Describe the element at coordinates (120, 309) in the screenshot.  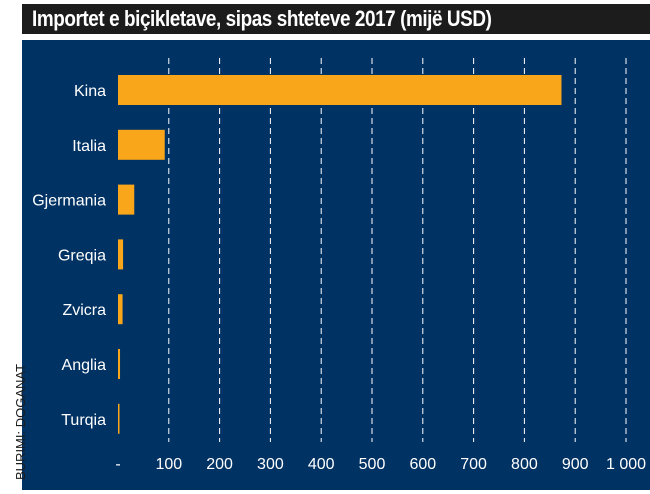
I see `bar-zvicra` at that location.